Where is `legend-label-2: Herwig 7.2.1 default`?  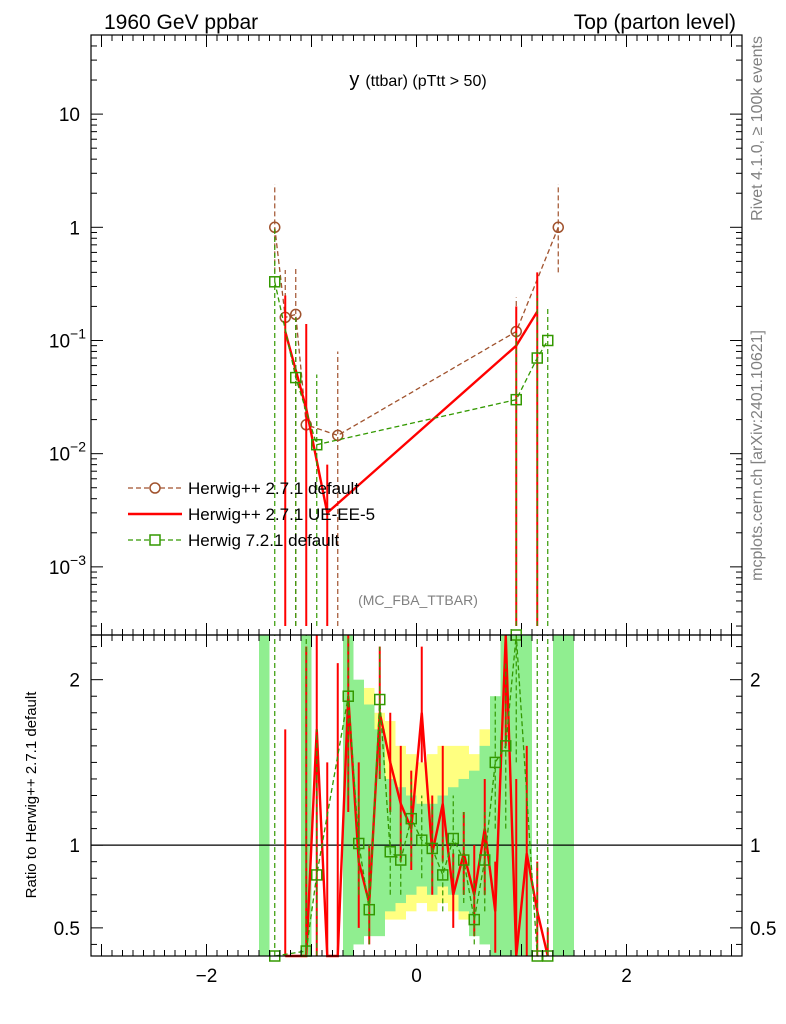
legend-label-2: Herwig 7.2.1 default is located at coordinates (263, 540).